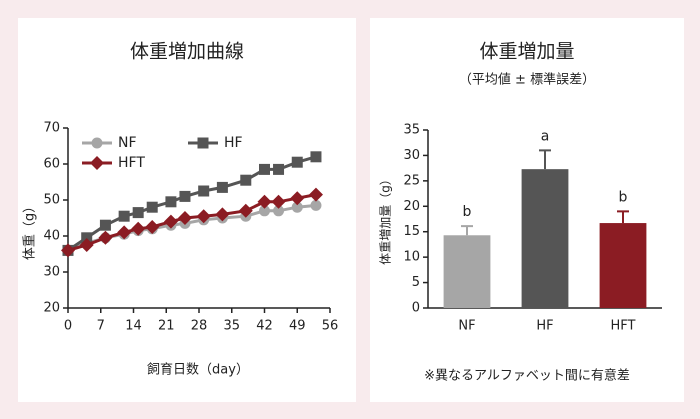  What do you see at coordinates (51, 128) in the screenshot?
I see `y-tick-label: 70` at bounding box center [51, 128].